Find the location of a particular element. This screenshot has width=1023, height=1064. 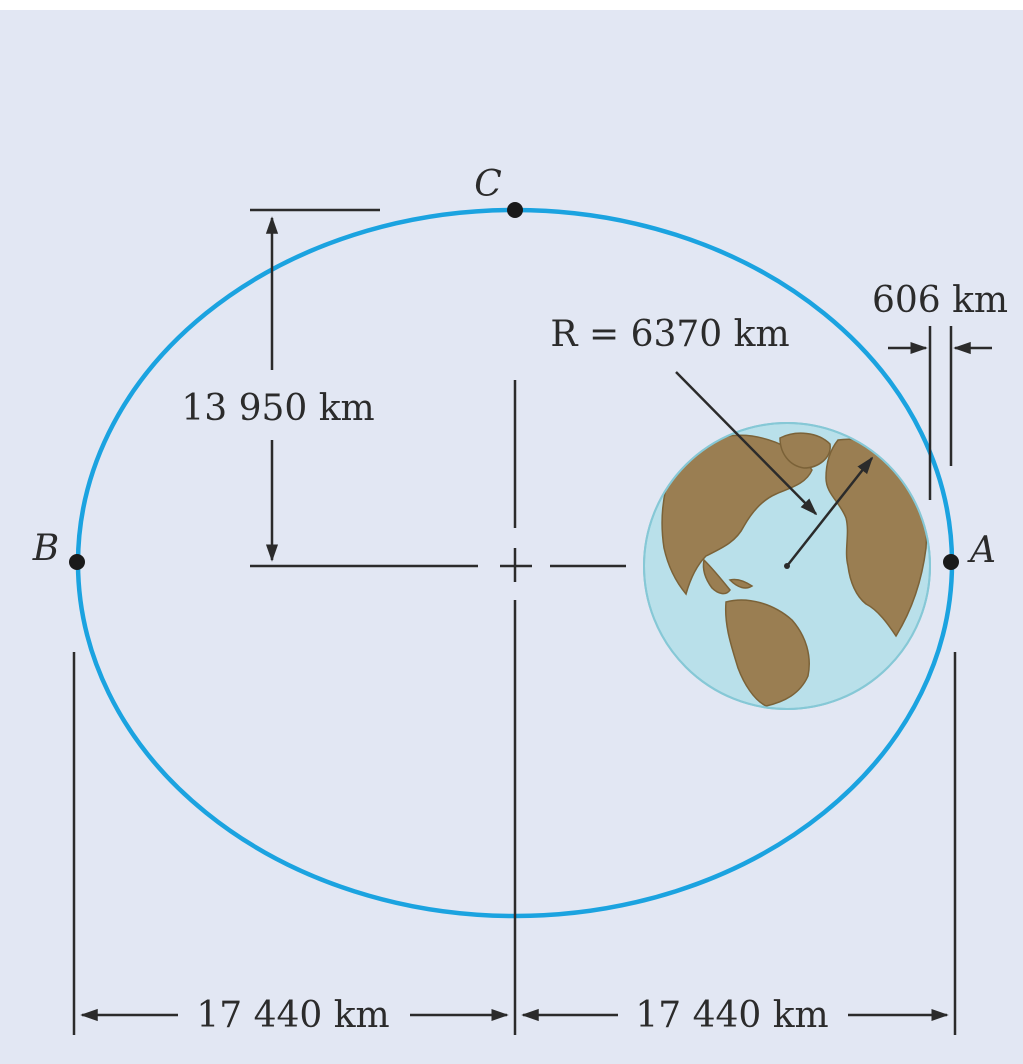

point-b-marker is located at coordinates (77, 562).